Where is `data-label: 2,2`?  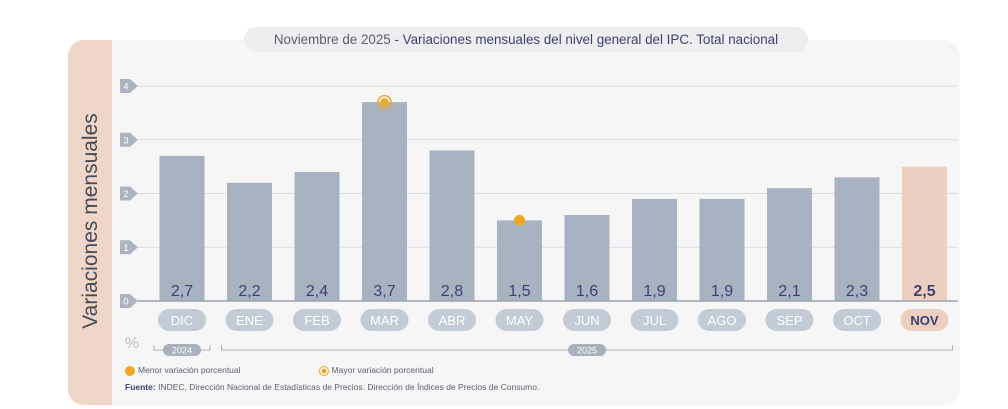 data-label: 2,2 is located at coordinates (249, 291).